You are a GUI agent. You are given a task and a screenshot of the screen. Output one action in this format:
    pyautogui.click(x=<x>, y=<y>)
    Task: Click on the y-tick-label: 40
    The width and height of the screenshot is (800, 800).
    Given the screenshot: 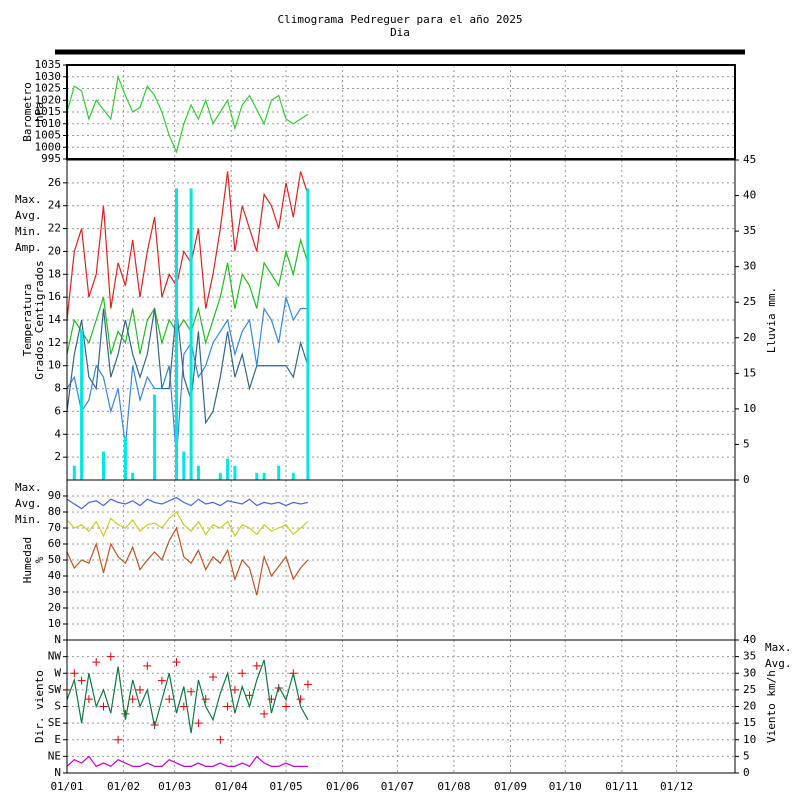 What is the action you would take?
    pyautogui.click(x=54, y=575)
    